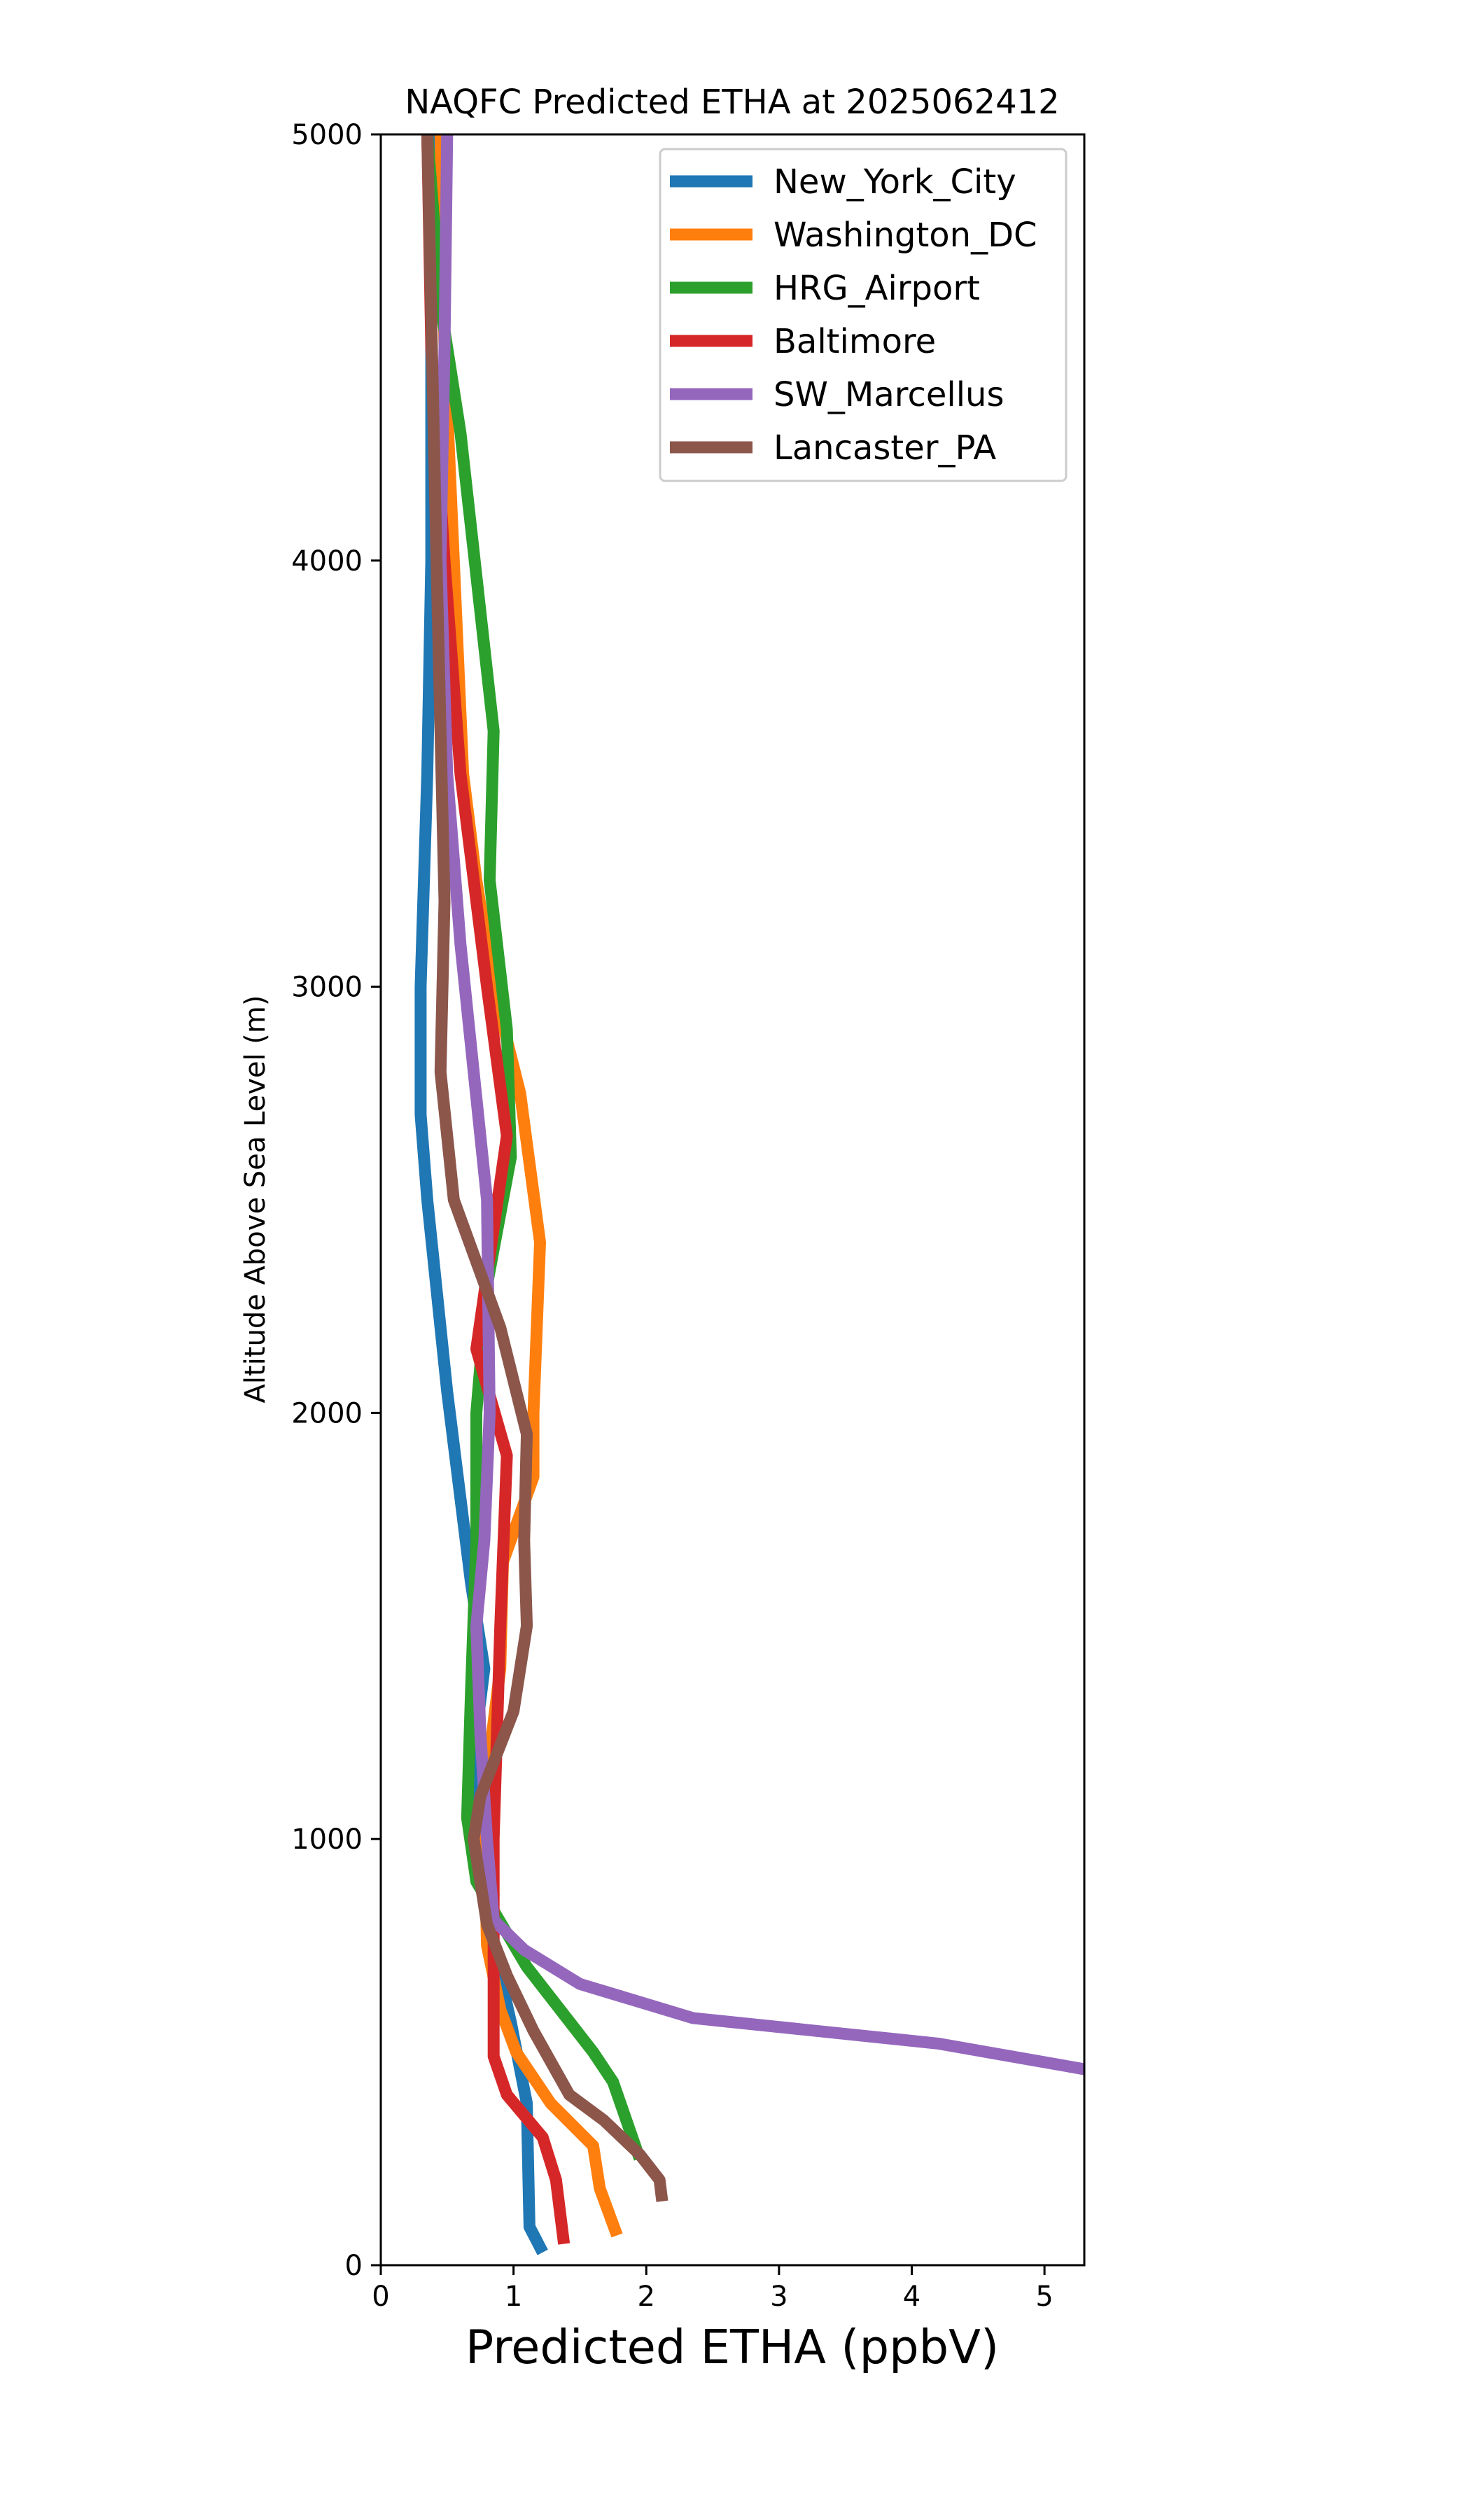 This screenshot has width=1470, height=2520. What do you see at coordinates (327, 1413) in the screenshot?
I see `y-tick-label: 2000` at bounding box center [327, 1413].